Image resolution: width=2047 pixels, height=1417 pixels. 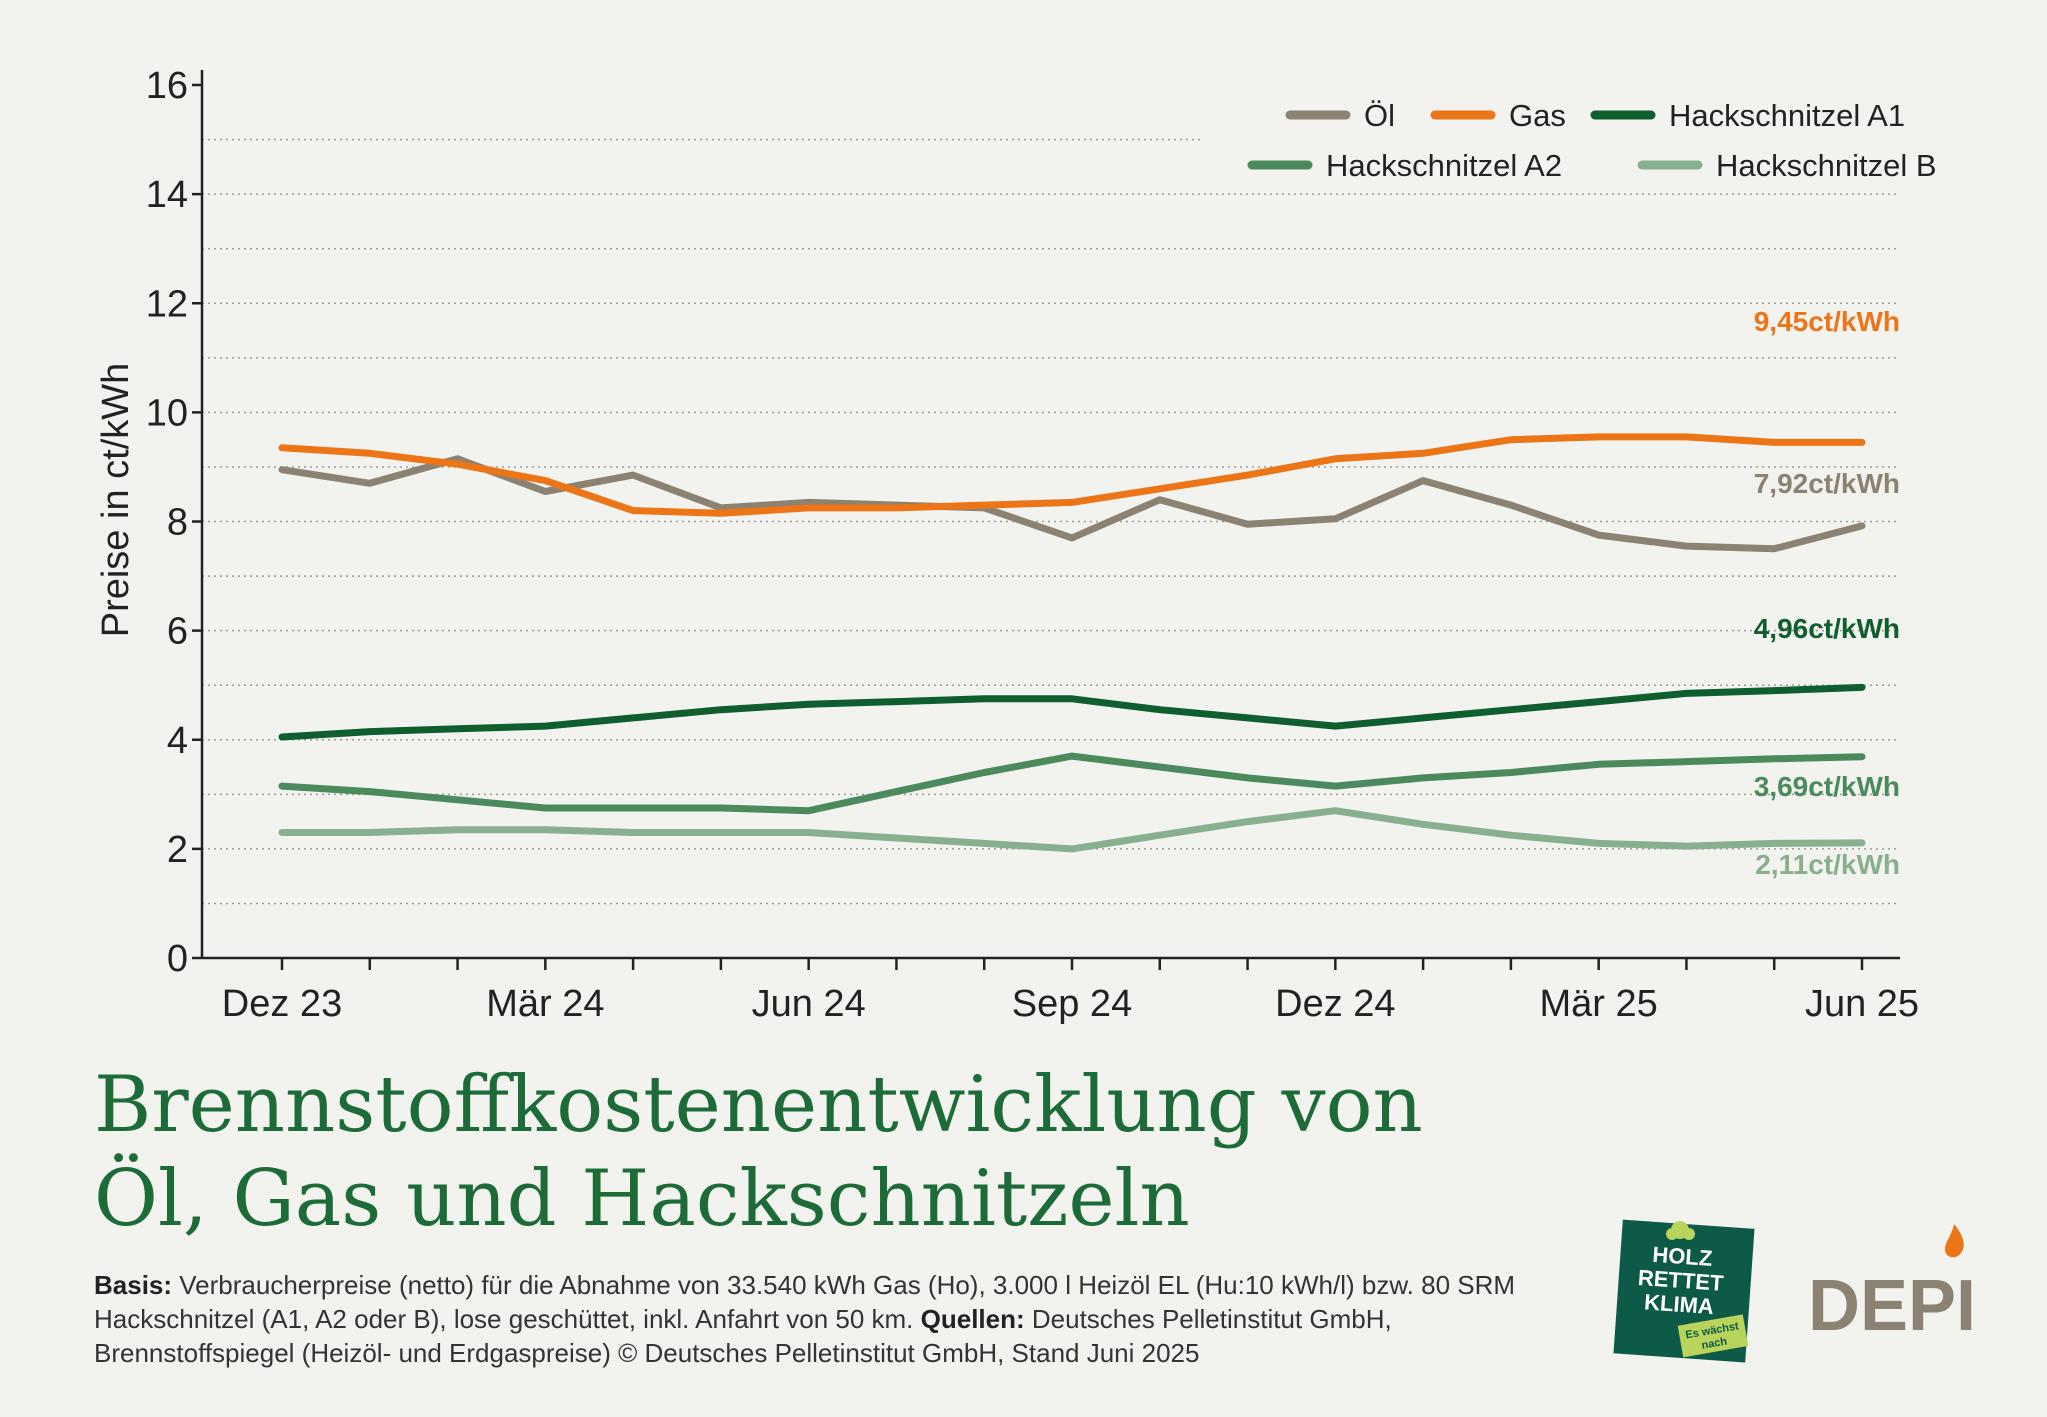 I want to click on title-line-1: Brennstoffkostenentwicklung von, so click(x=758, y=1105).